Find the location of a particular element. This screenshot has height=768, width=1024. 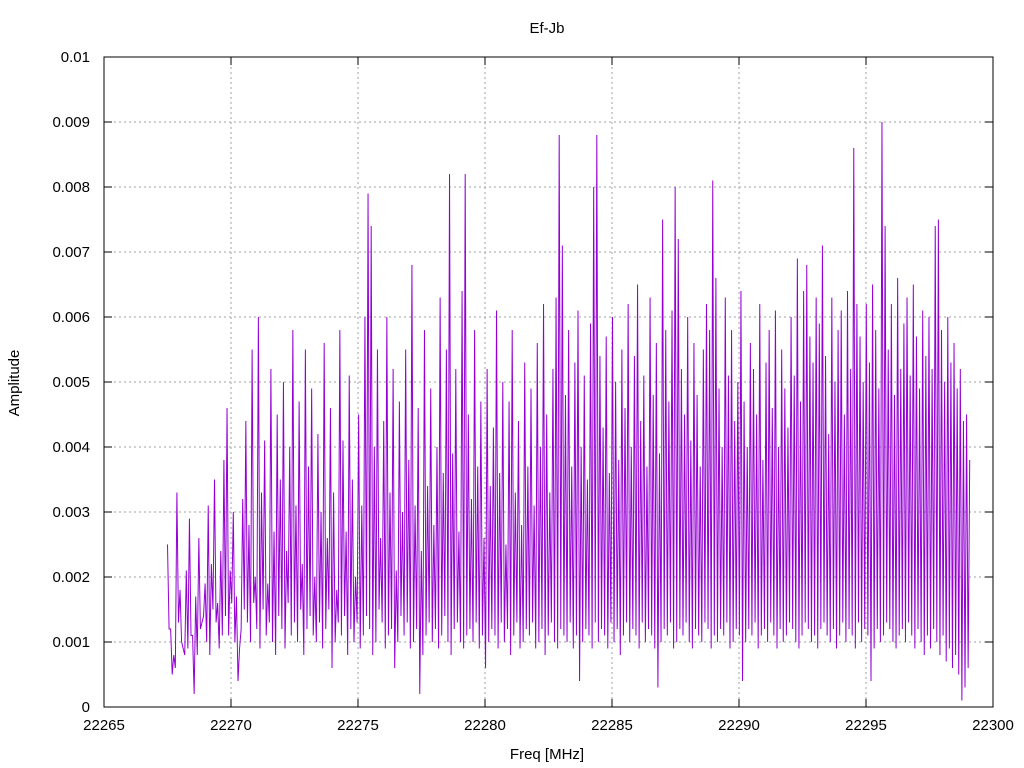

x-tick-label: 22265 is located at coordinates (104, 725).